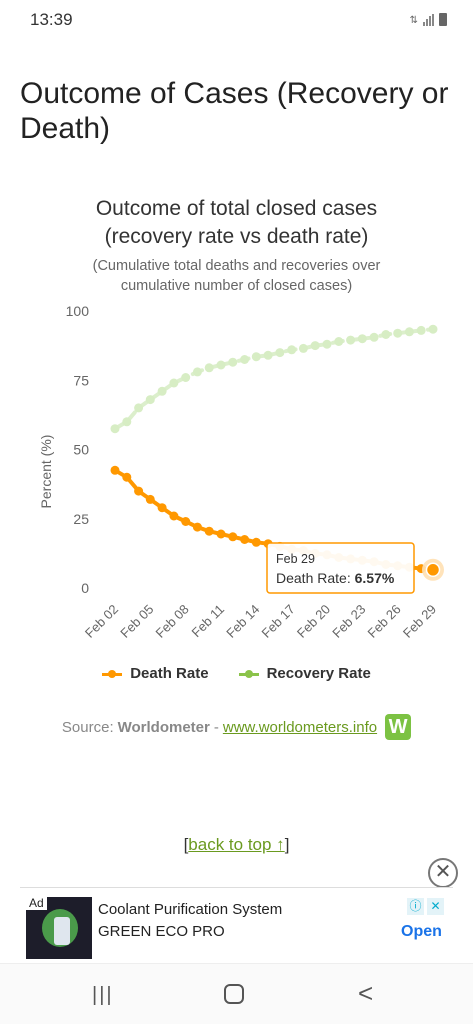  I want to click on signal-icon, so click(428, 20).